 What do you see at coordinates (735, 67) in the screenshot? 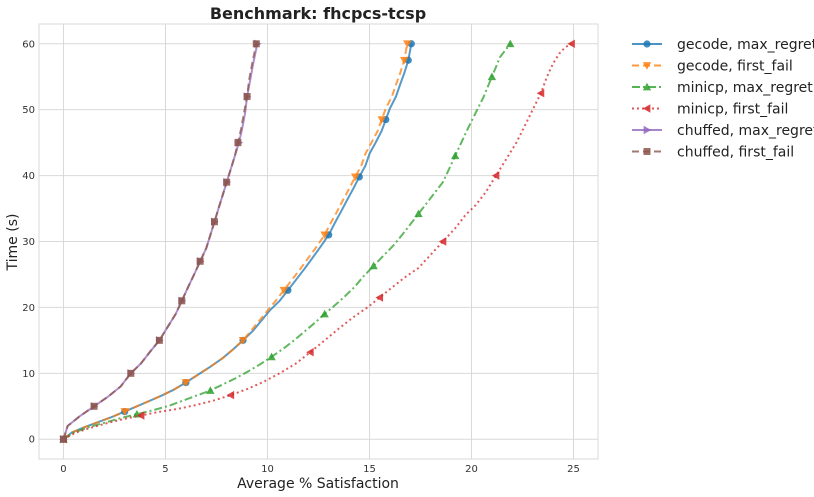
I see `legend-label: gecode, first_fail` at bounding box center [735, 67].